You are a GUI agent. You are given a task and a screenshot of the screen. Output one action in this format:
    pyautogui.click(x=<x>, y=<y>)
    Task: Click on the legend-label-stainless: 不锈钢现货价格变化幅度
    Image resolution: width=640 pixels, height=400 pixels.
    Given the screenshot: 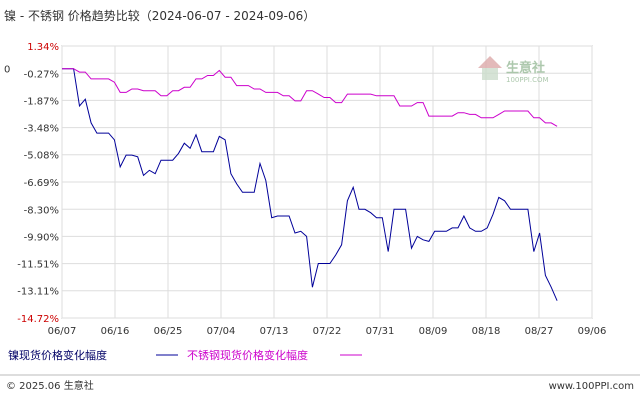 What is the action you would take?
    pyautogui.click(x=247, y=355)
    